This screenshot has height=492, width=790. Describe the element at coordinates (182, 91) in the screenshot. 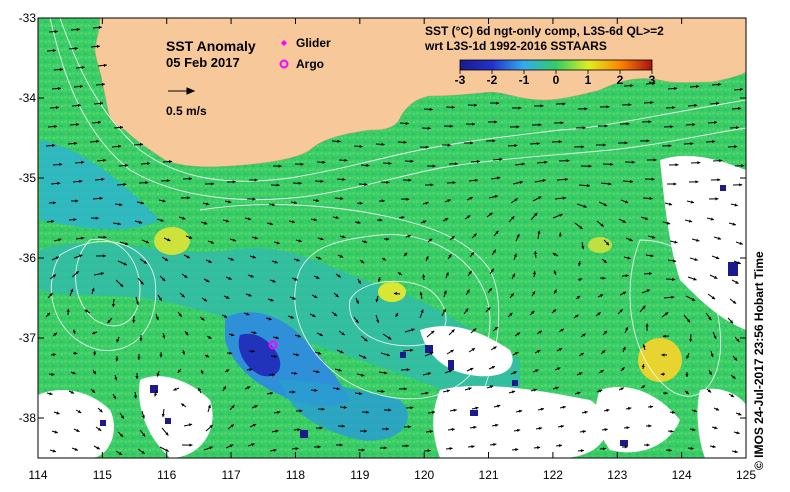

I see `scale-arrow` at that location.